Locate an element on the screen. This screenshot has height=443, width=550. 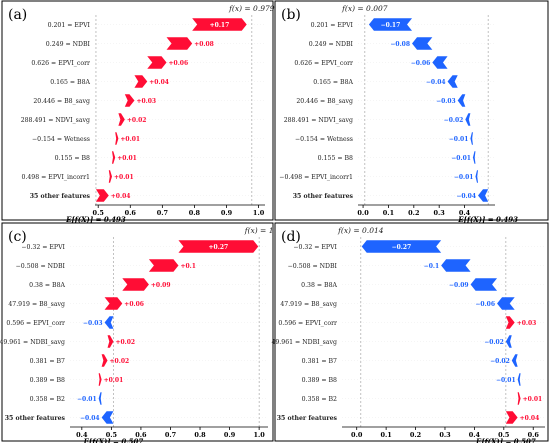
value-label: +0.17 is located at coordinates (220, 25).